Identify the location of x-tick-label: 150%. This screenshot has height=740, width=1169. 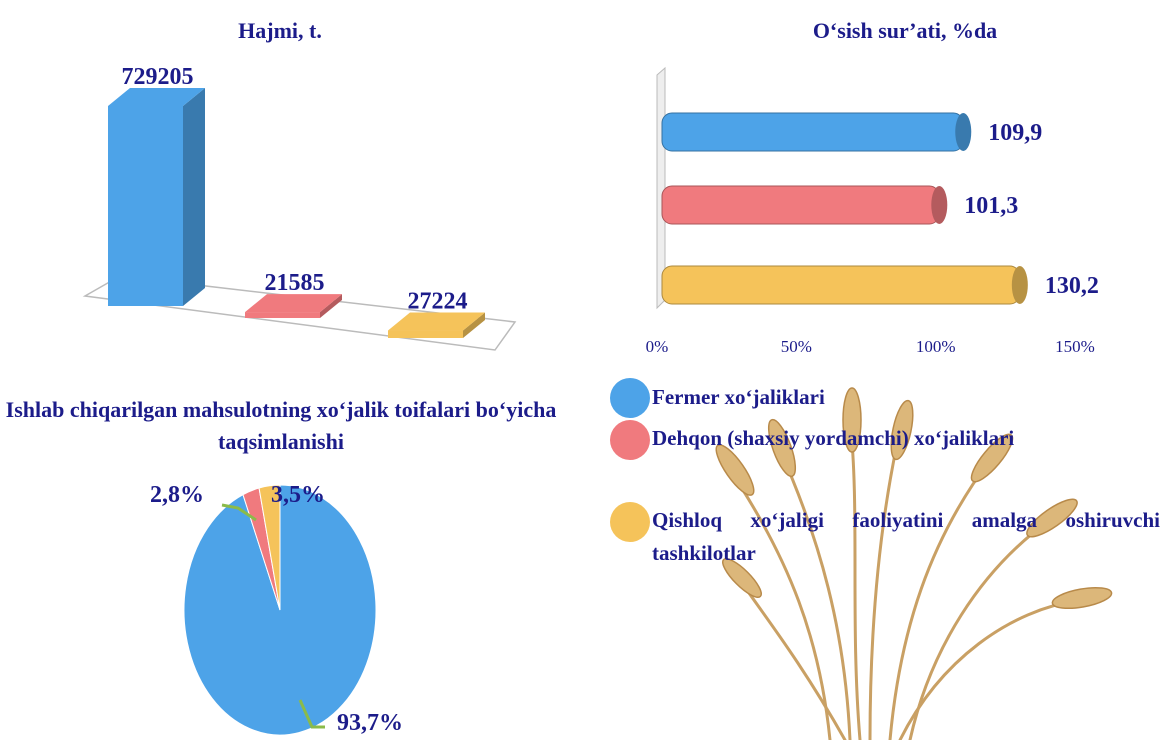
(1075, 346).